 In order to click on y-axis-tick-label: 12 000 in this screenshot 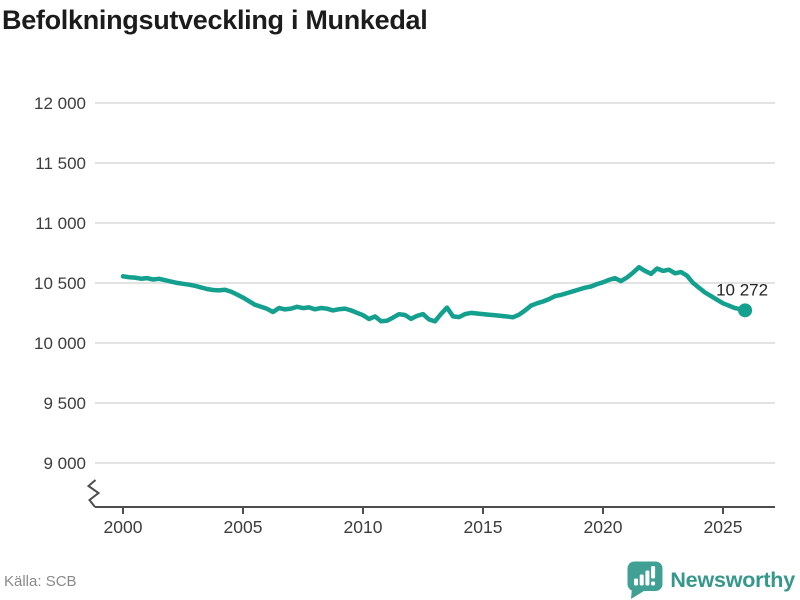, I will do `click(60, 103)`.